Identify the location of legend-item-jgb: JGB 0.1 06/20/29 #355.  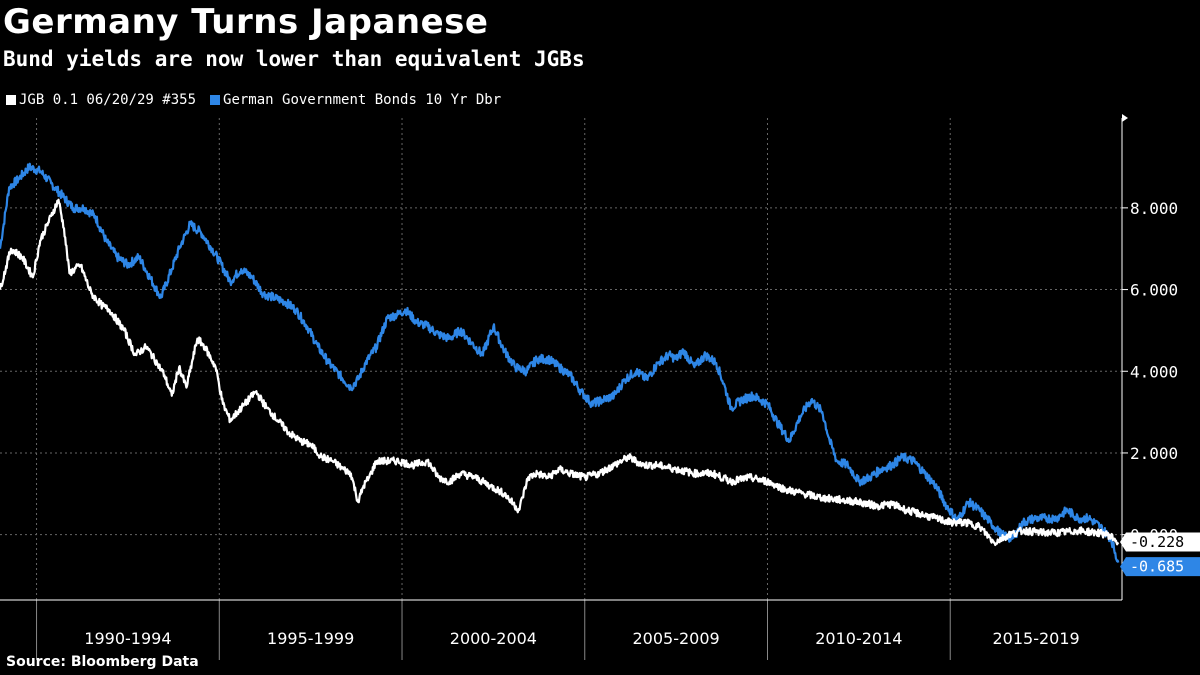
(101, 100).